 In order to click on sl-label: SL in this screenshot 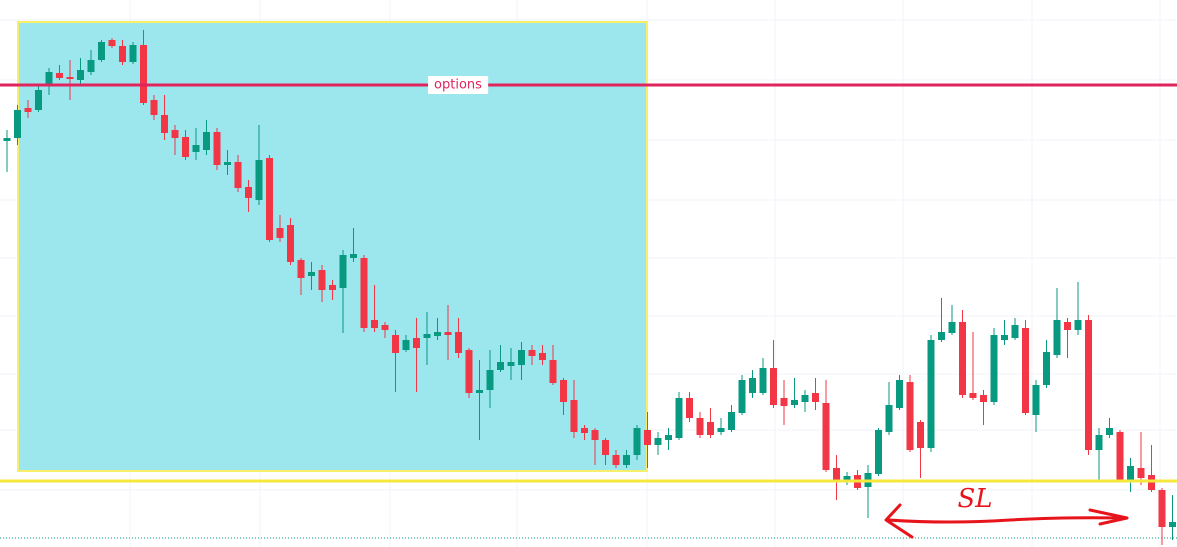, I will do `click(974, 499)`.